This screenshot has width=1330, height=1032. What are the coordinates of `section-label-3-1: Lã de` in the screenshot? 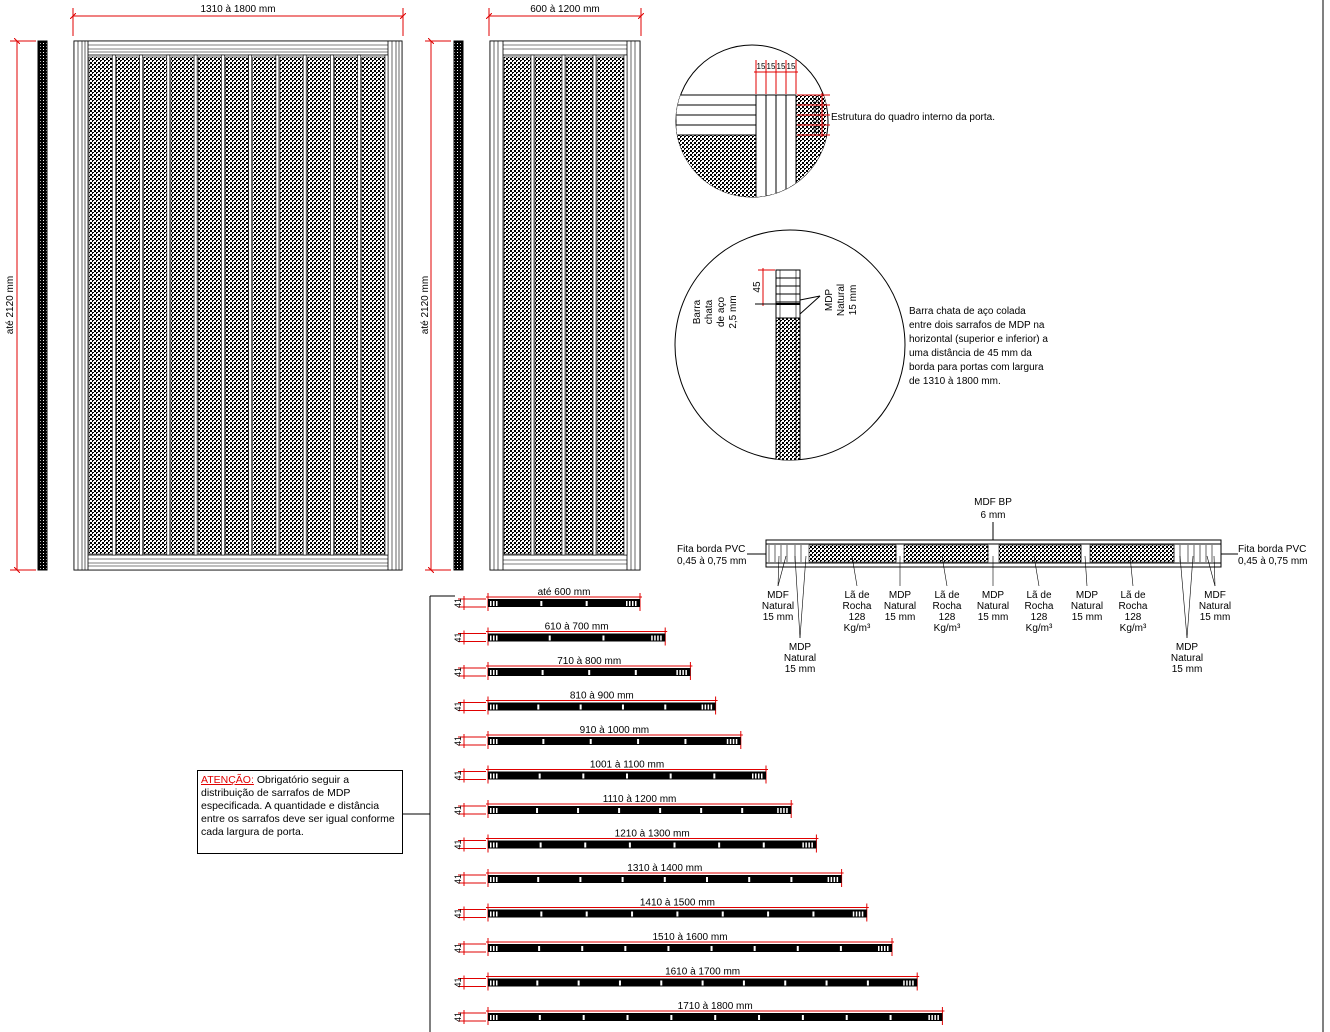 It's located at (856, 595).